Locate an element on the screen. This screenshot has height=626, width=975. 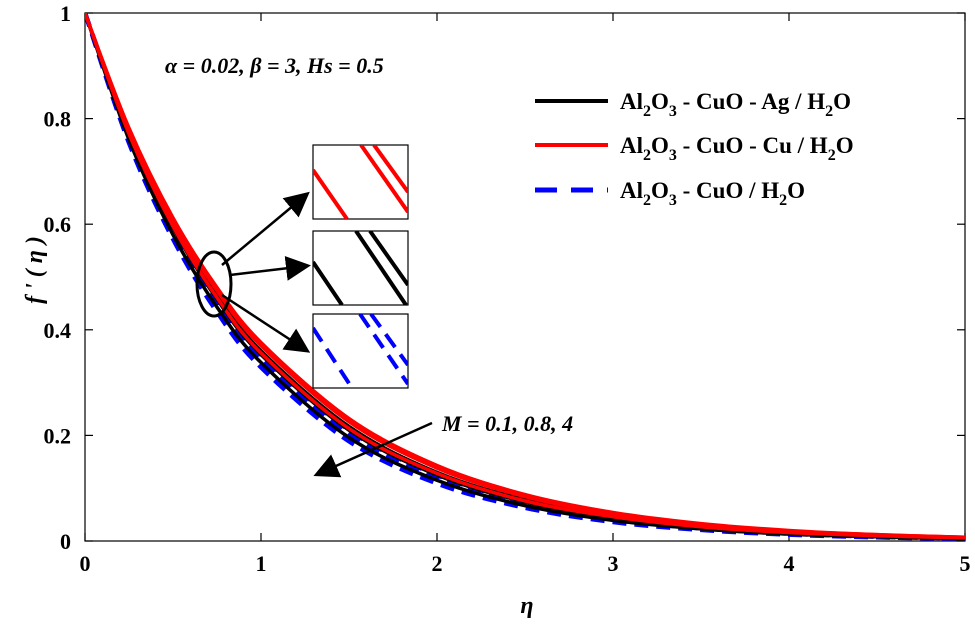
x-axis-label: η is located at coordinates (526, 606).